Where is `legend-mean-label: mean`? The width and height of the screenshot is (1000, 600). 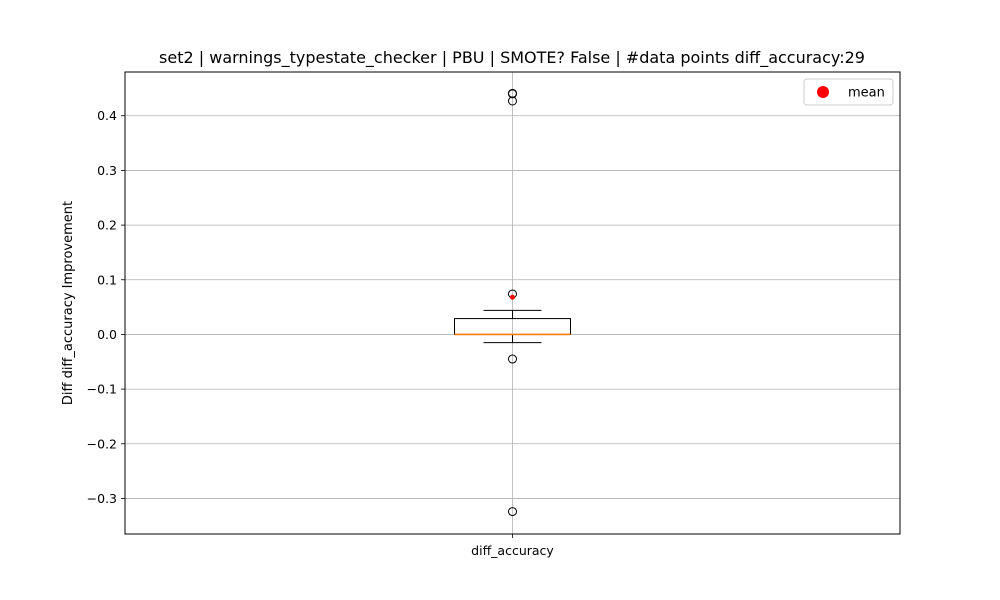 legend-mean-label: mean is located at coordinates (866, 93).